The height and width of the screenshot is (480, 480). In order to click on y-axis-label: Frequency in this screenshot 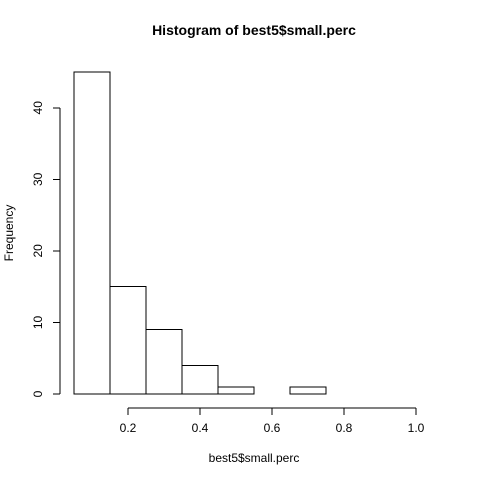, I will do `click(9, 233)`.